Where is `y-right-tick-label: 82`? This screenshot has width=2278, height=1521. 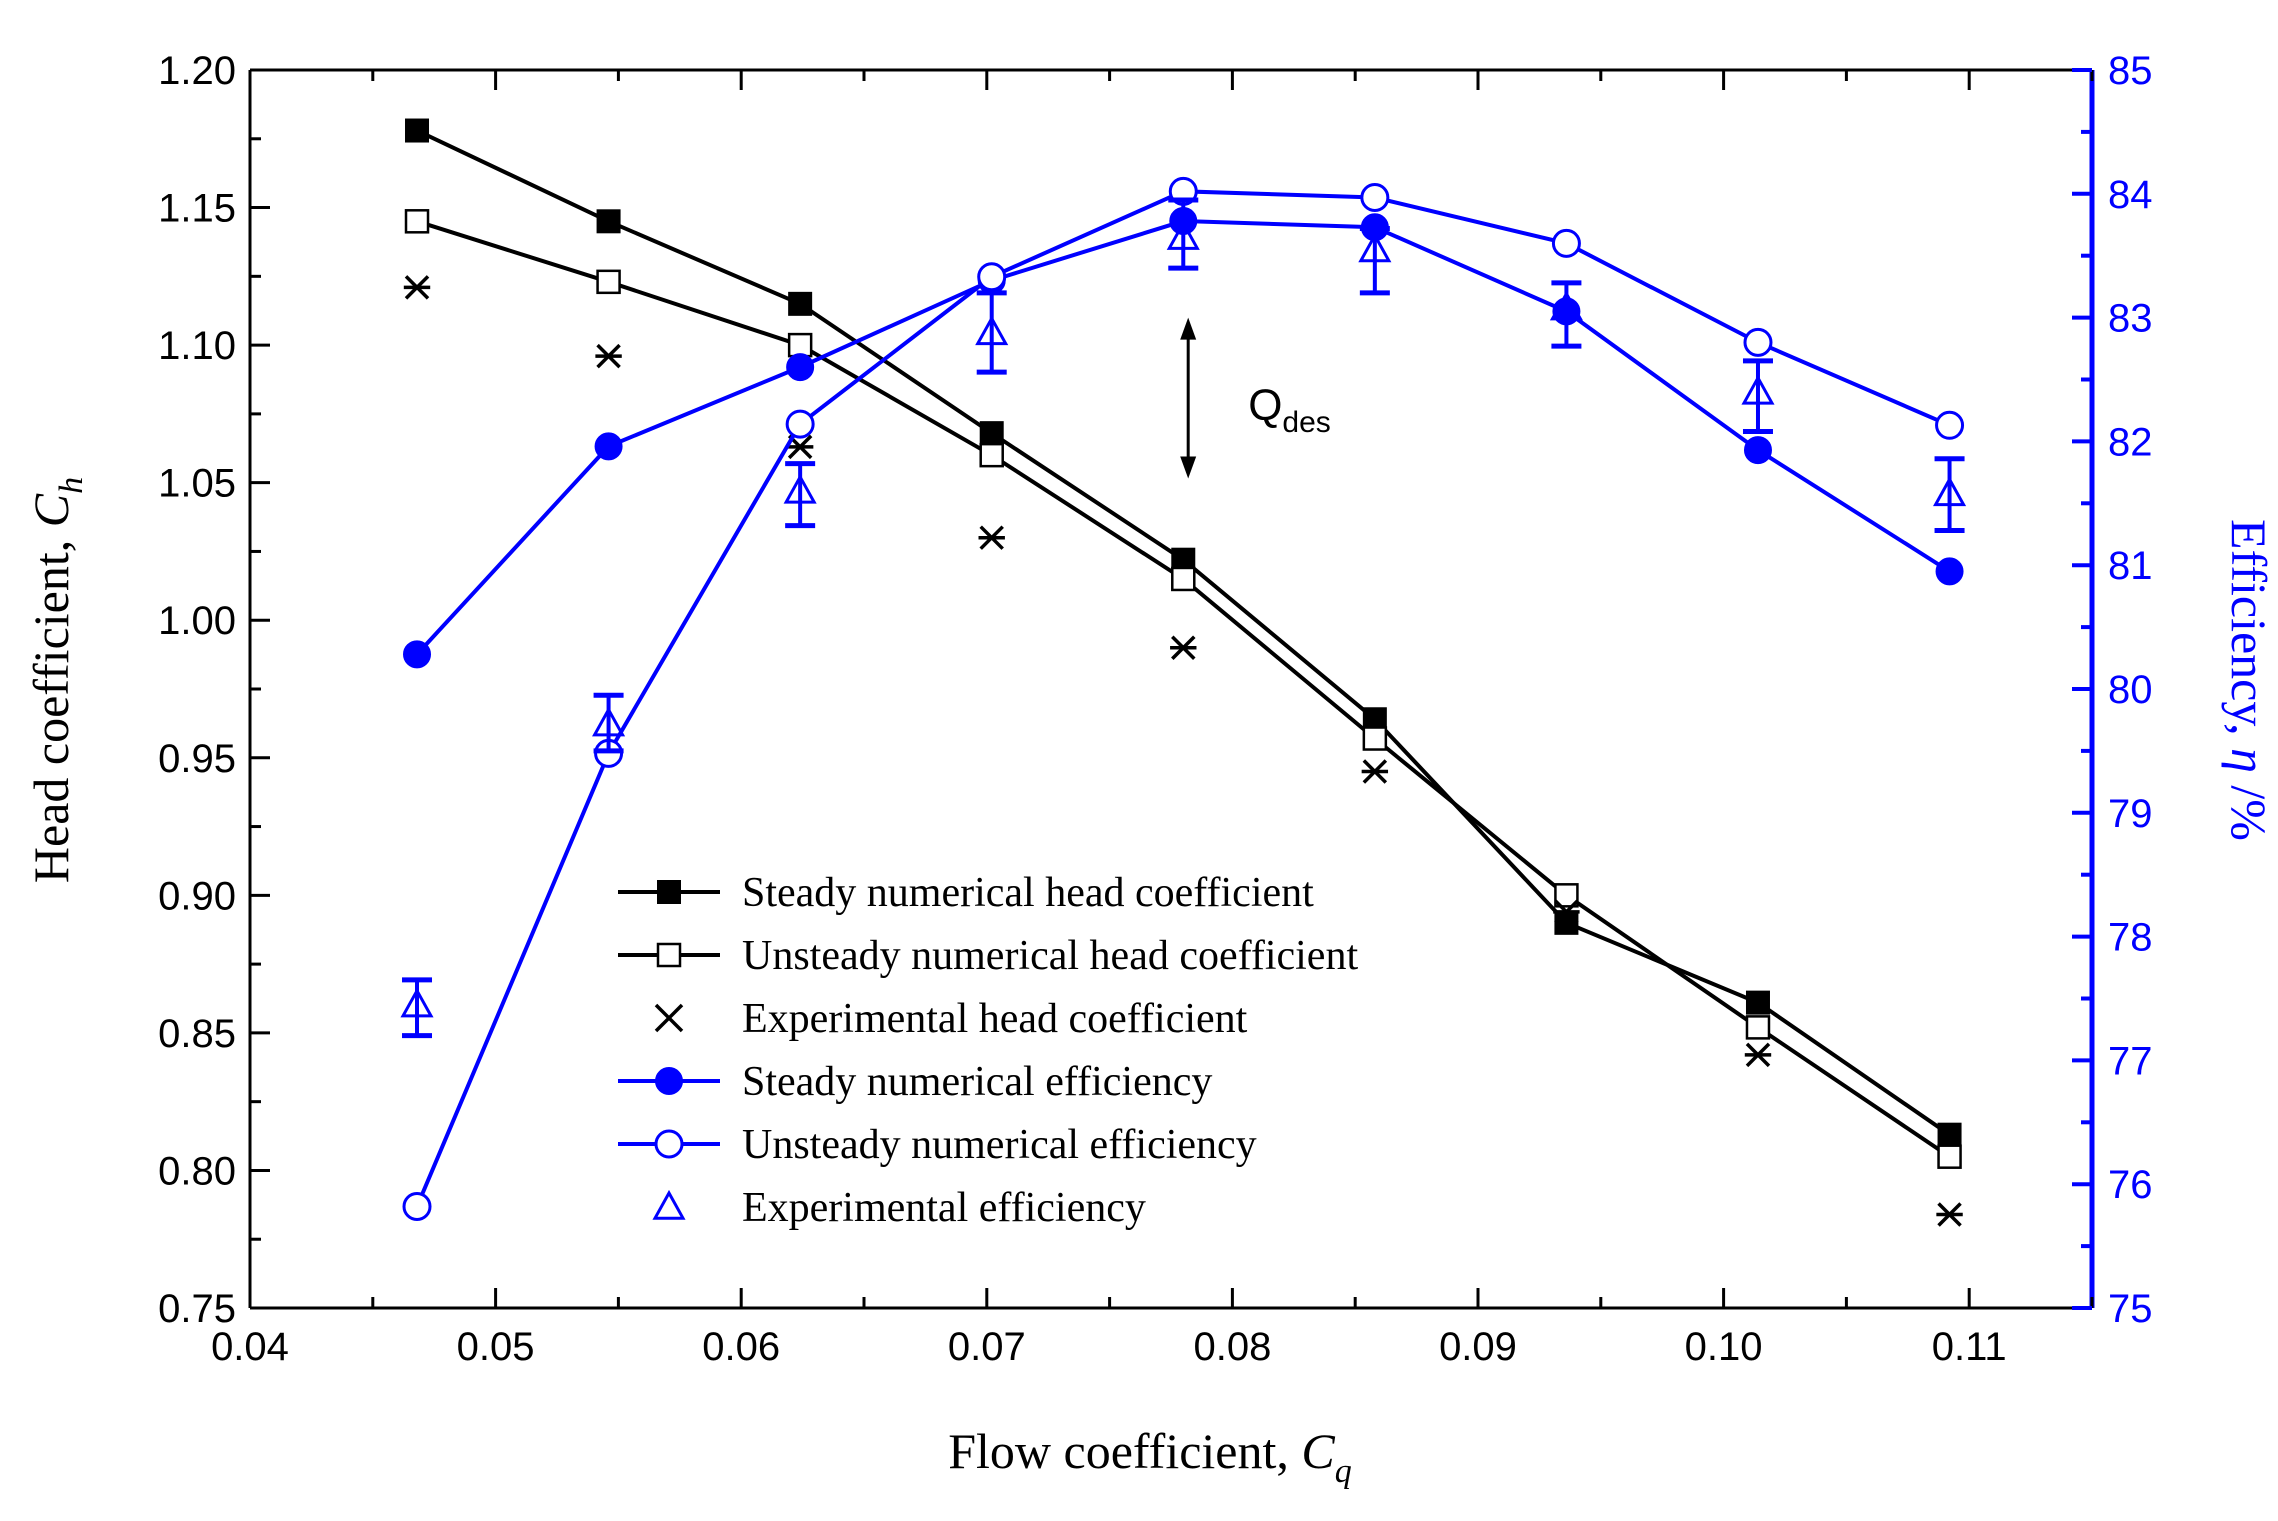 y-right-tick-label: 82 is located at coordinates (2130, 442).